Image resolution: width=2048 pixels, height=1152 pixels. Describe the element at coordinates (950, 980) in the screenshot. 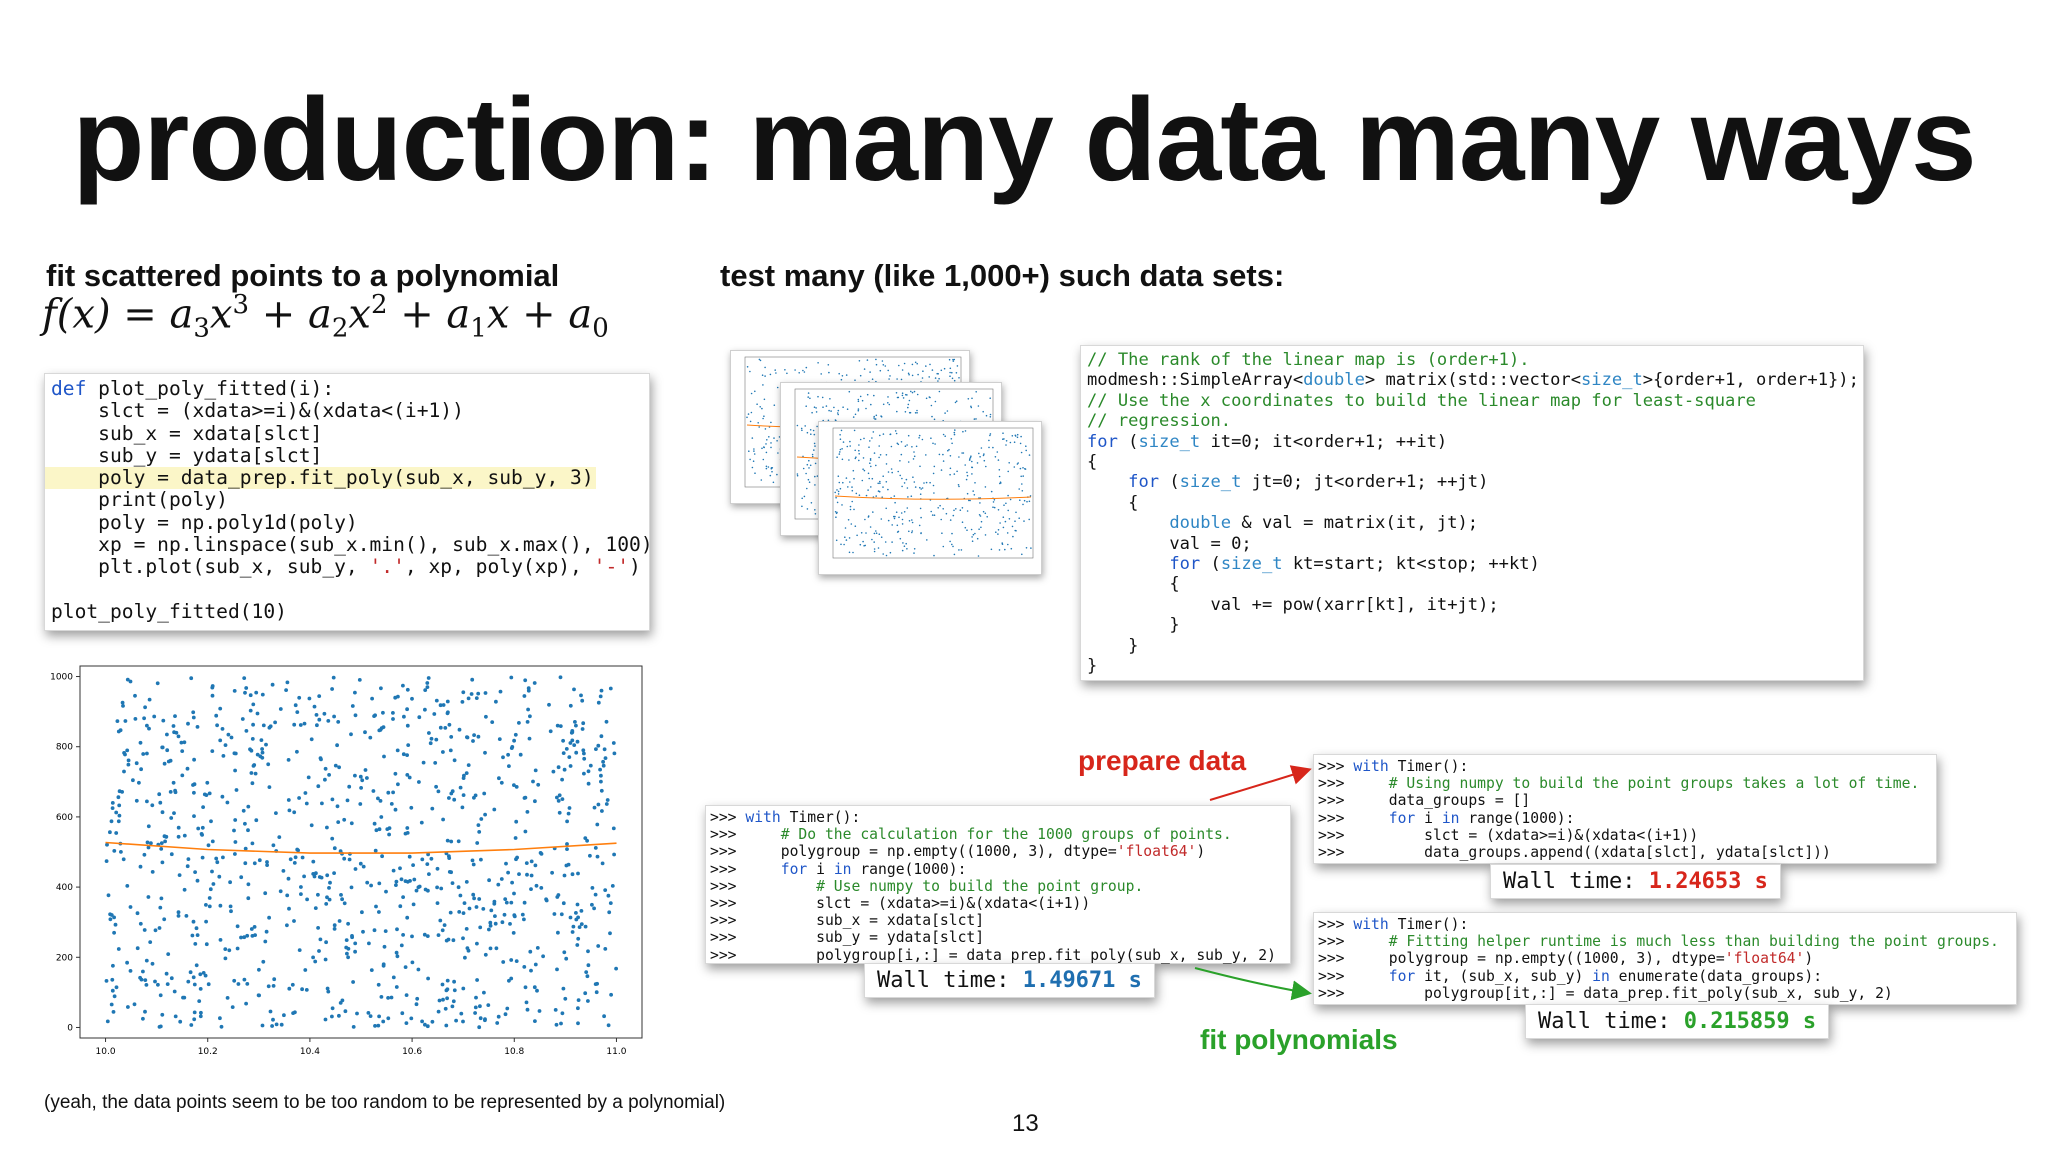

I see `wall-time-label: Wall time:` at that location.